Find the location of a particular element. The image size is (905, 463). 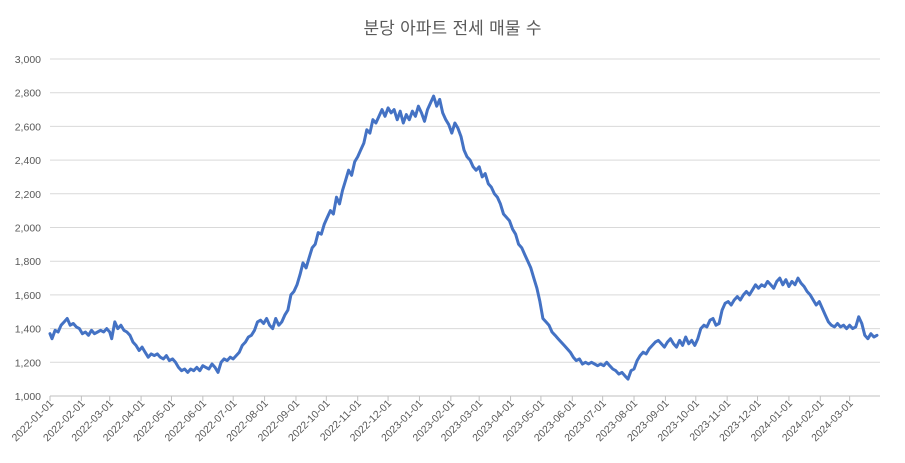

y-tick-label: 2,600 is located at coordinates (28, 127).